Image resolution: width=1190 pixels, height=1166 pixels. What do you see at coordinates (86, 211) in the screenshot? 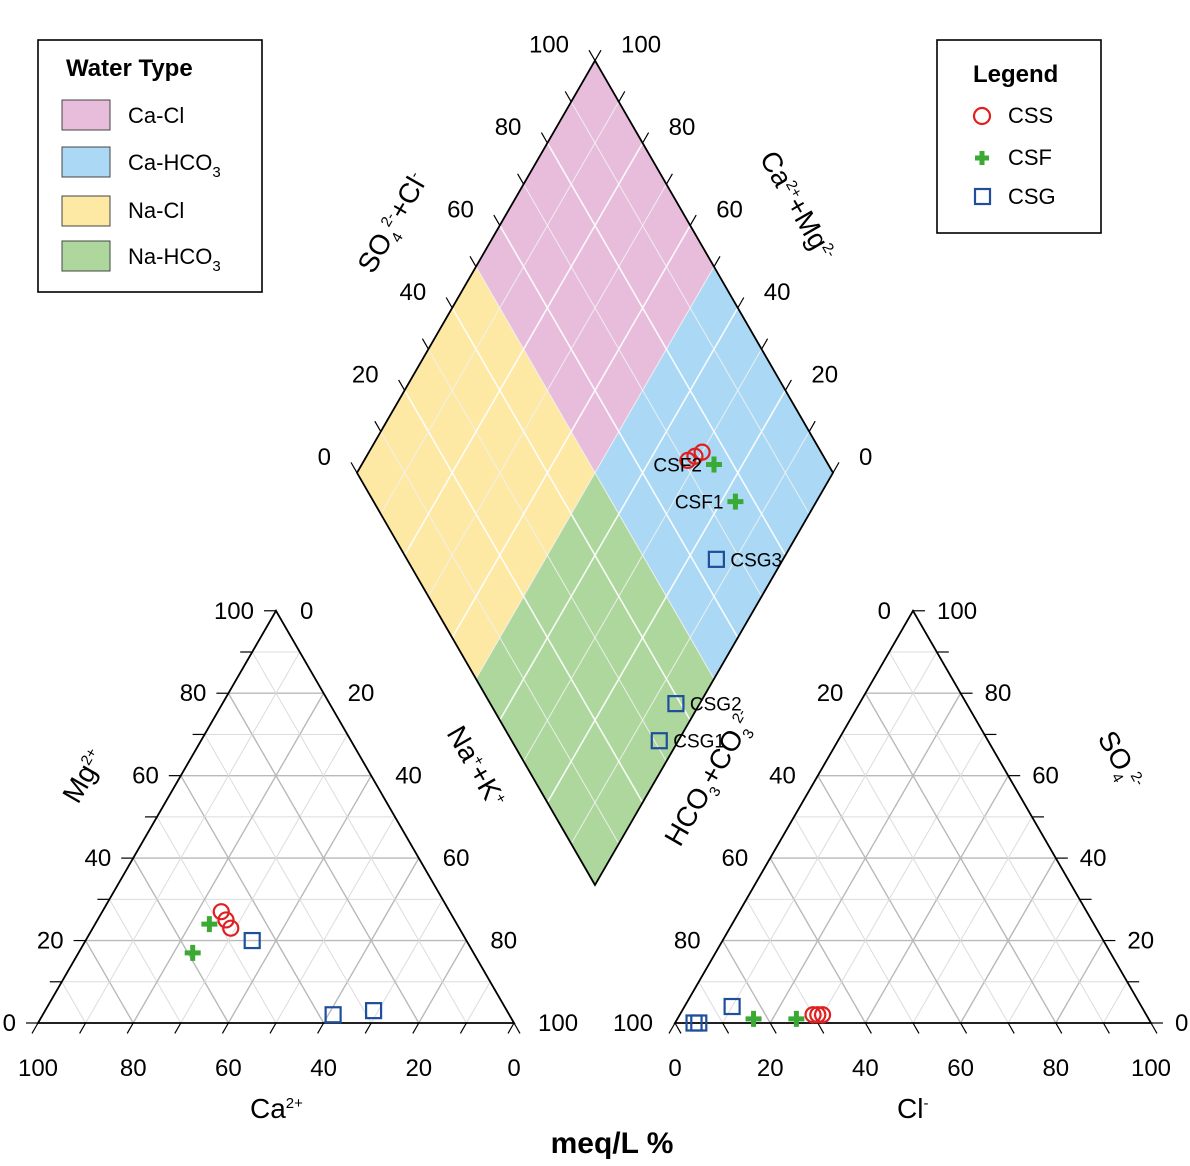
I see `water-type-swatch-na-cl` at bounding box center [86, 211].